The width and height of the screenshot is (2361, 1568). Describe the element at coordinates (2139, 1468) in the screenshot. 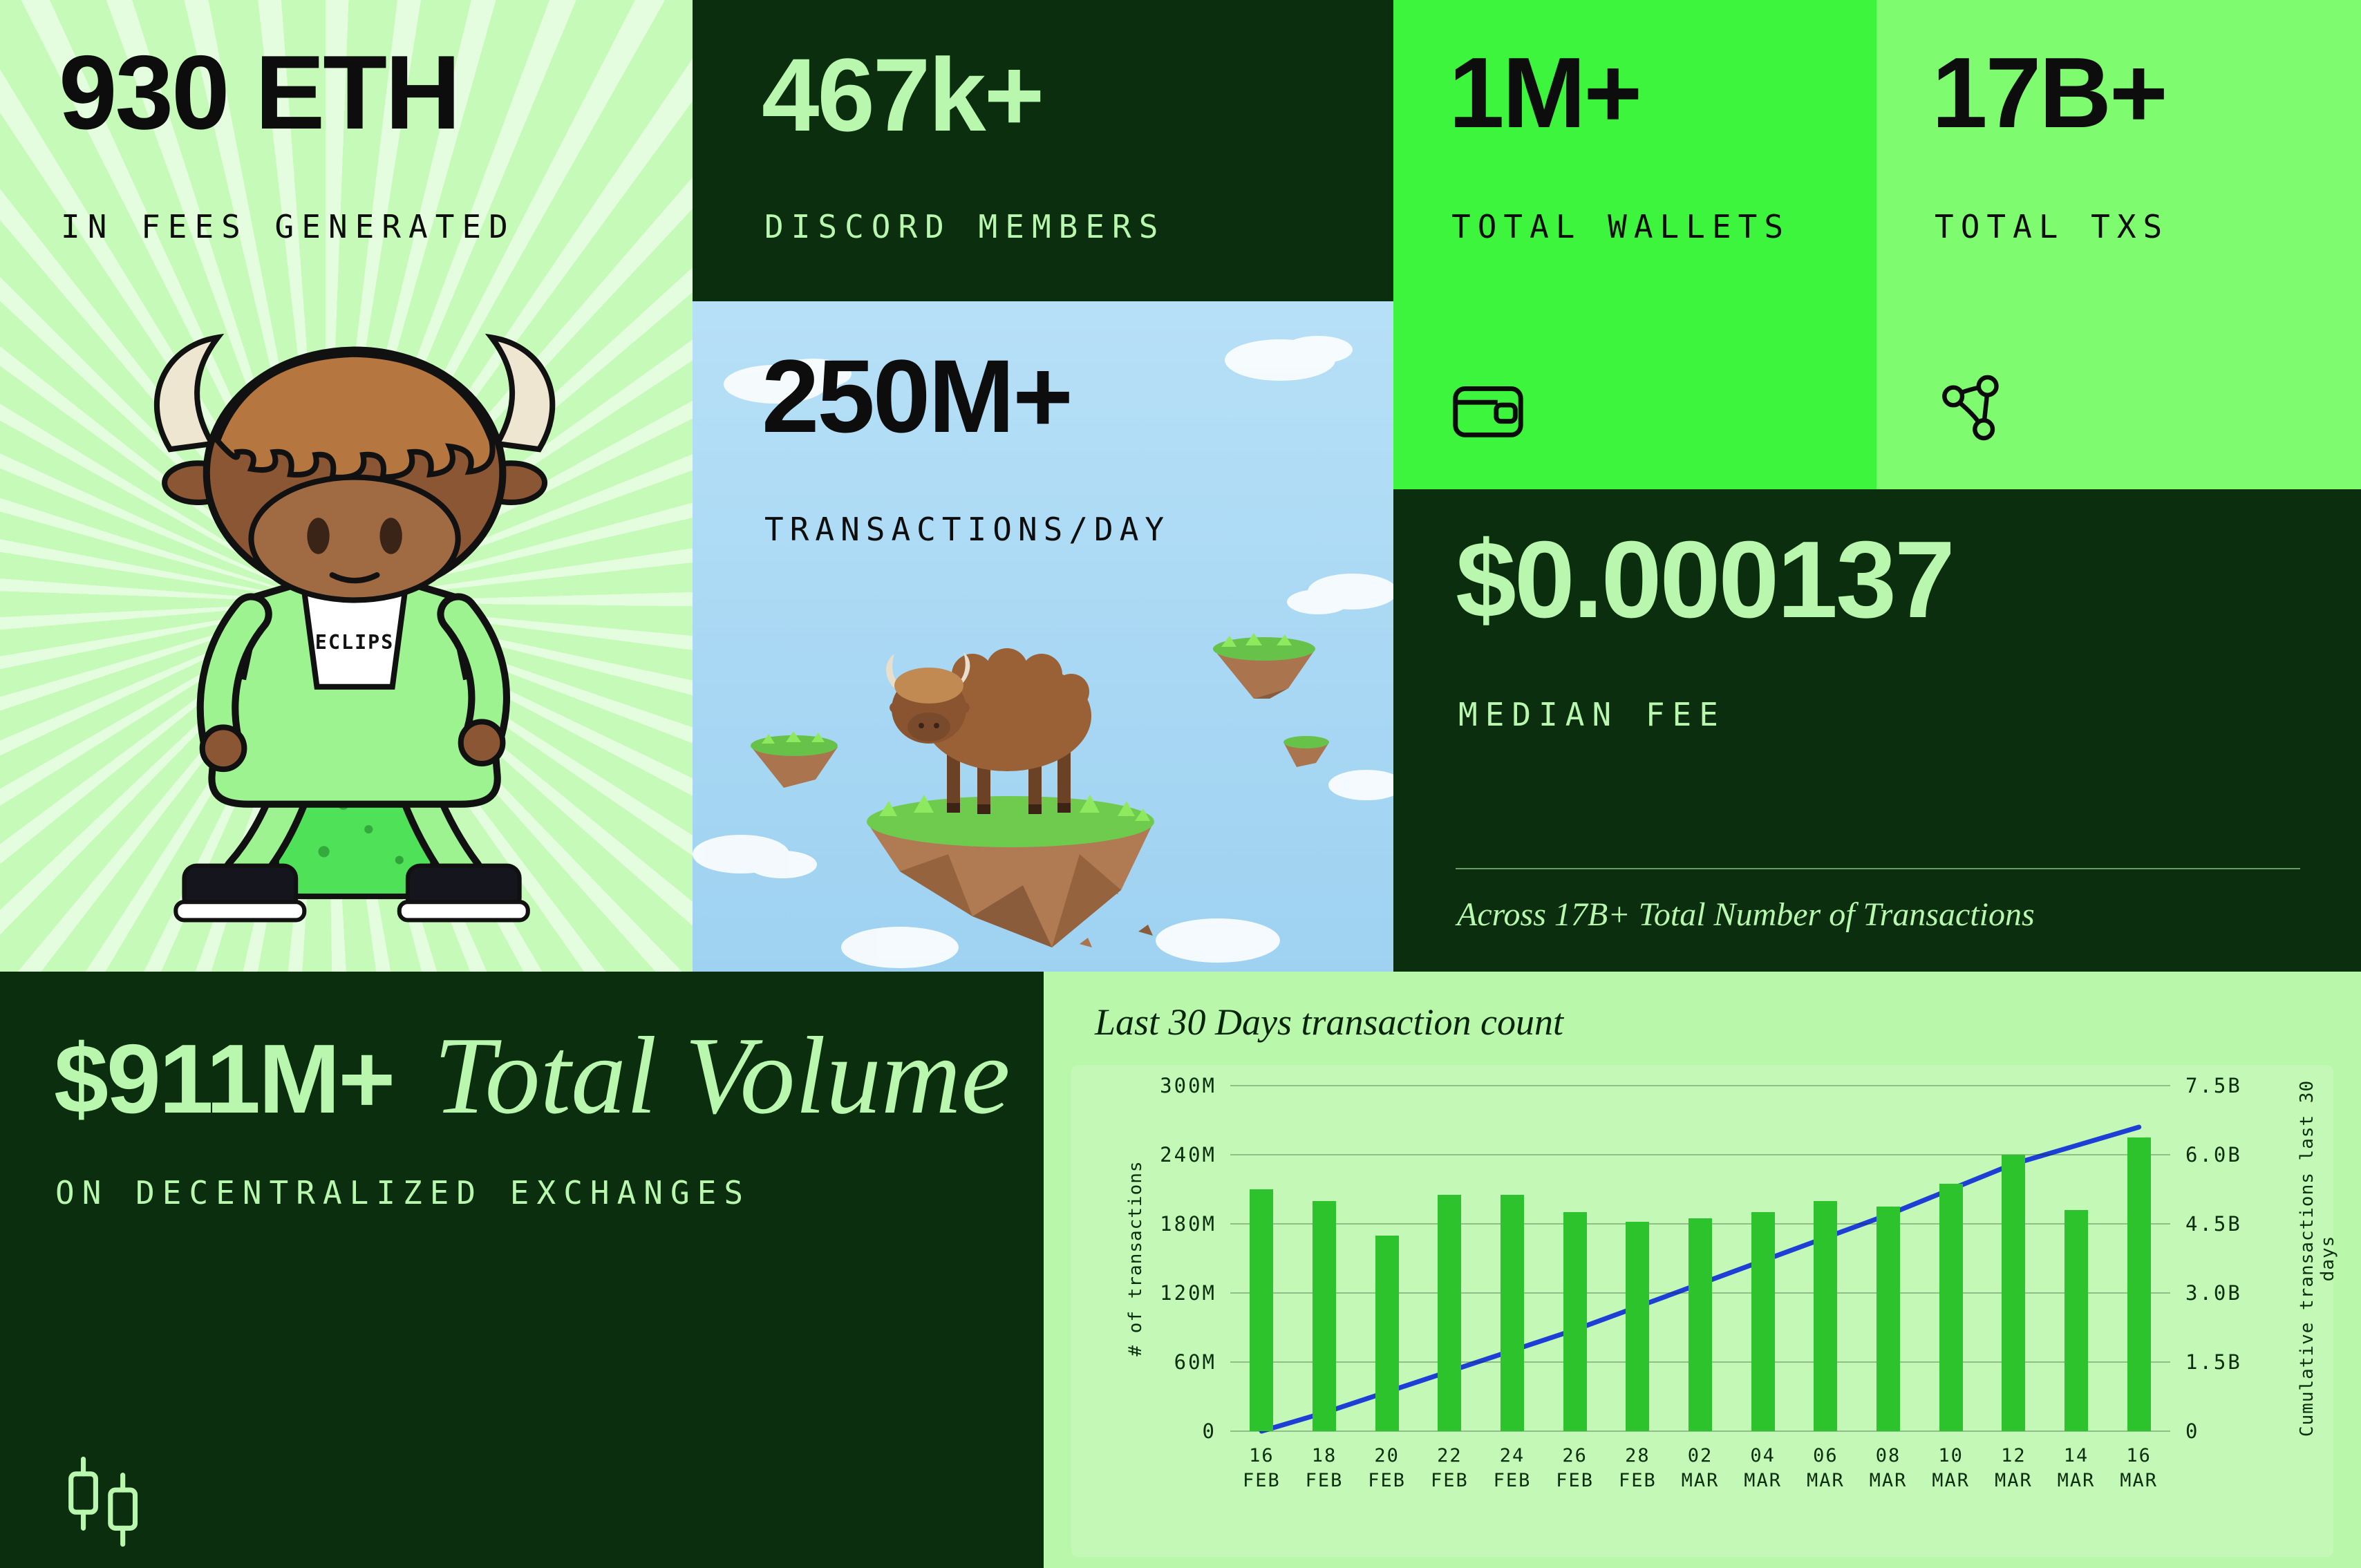

I see `x-axis-label: 16 MAR` at that location.